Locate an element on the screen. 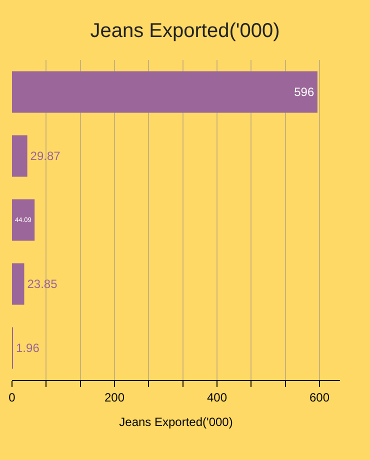 This screenshot has height=460, width=370. chart-title: Jeans Exported('000) is located at coordinates (185, 31).